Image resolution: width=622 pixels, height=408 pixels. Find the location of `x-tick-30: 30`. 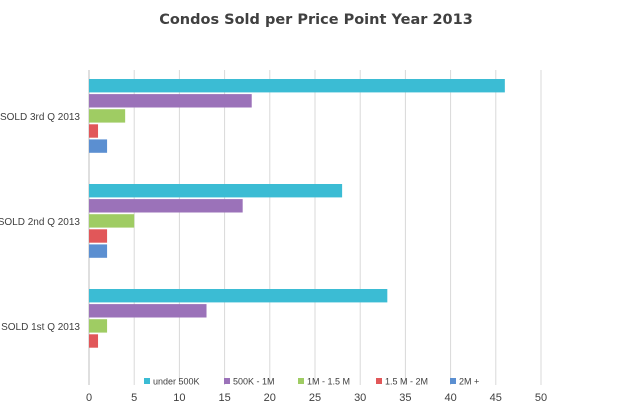

x-tick-30: 30 is located at coordinates (360, 398).